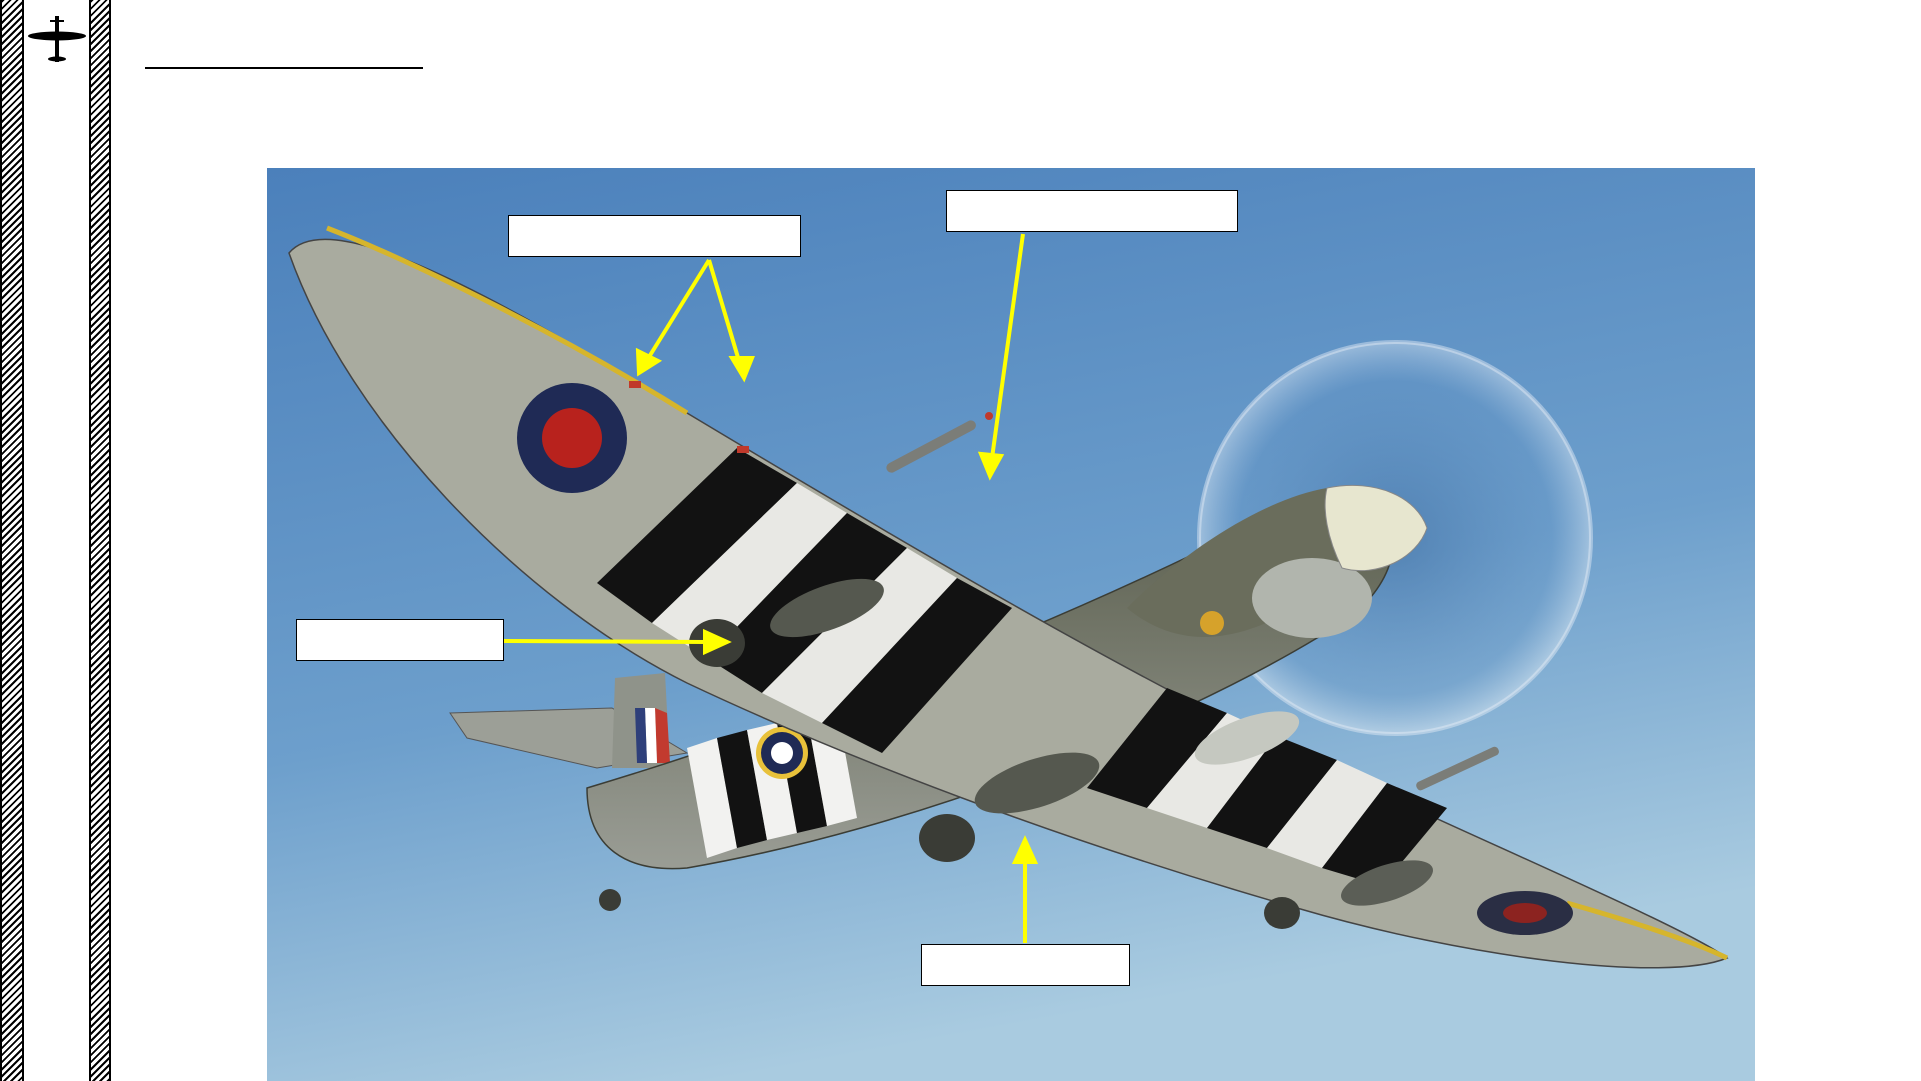 Image resolution: width=1921 pixels, height=1081 pixels. I want to click on callout-under-wing-radiator, so click(400, 640).